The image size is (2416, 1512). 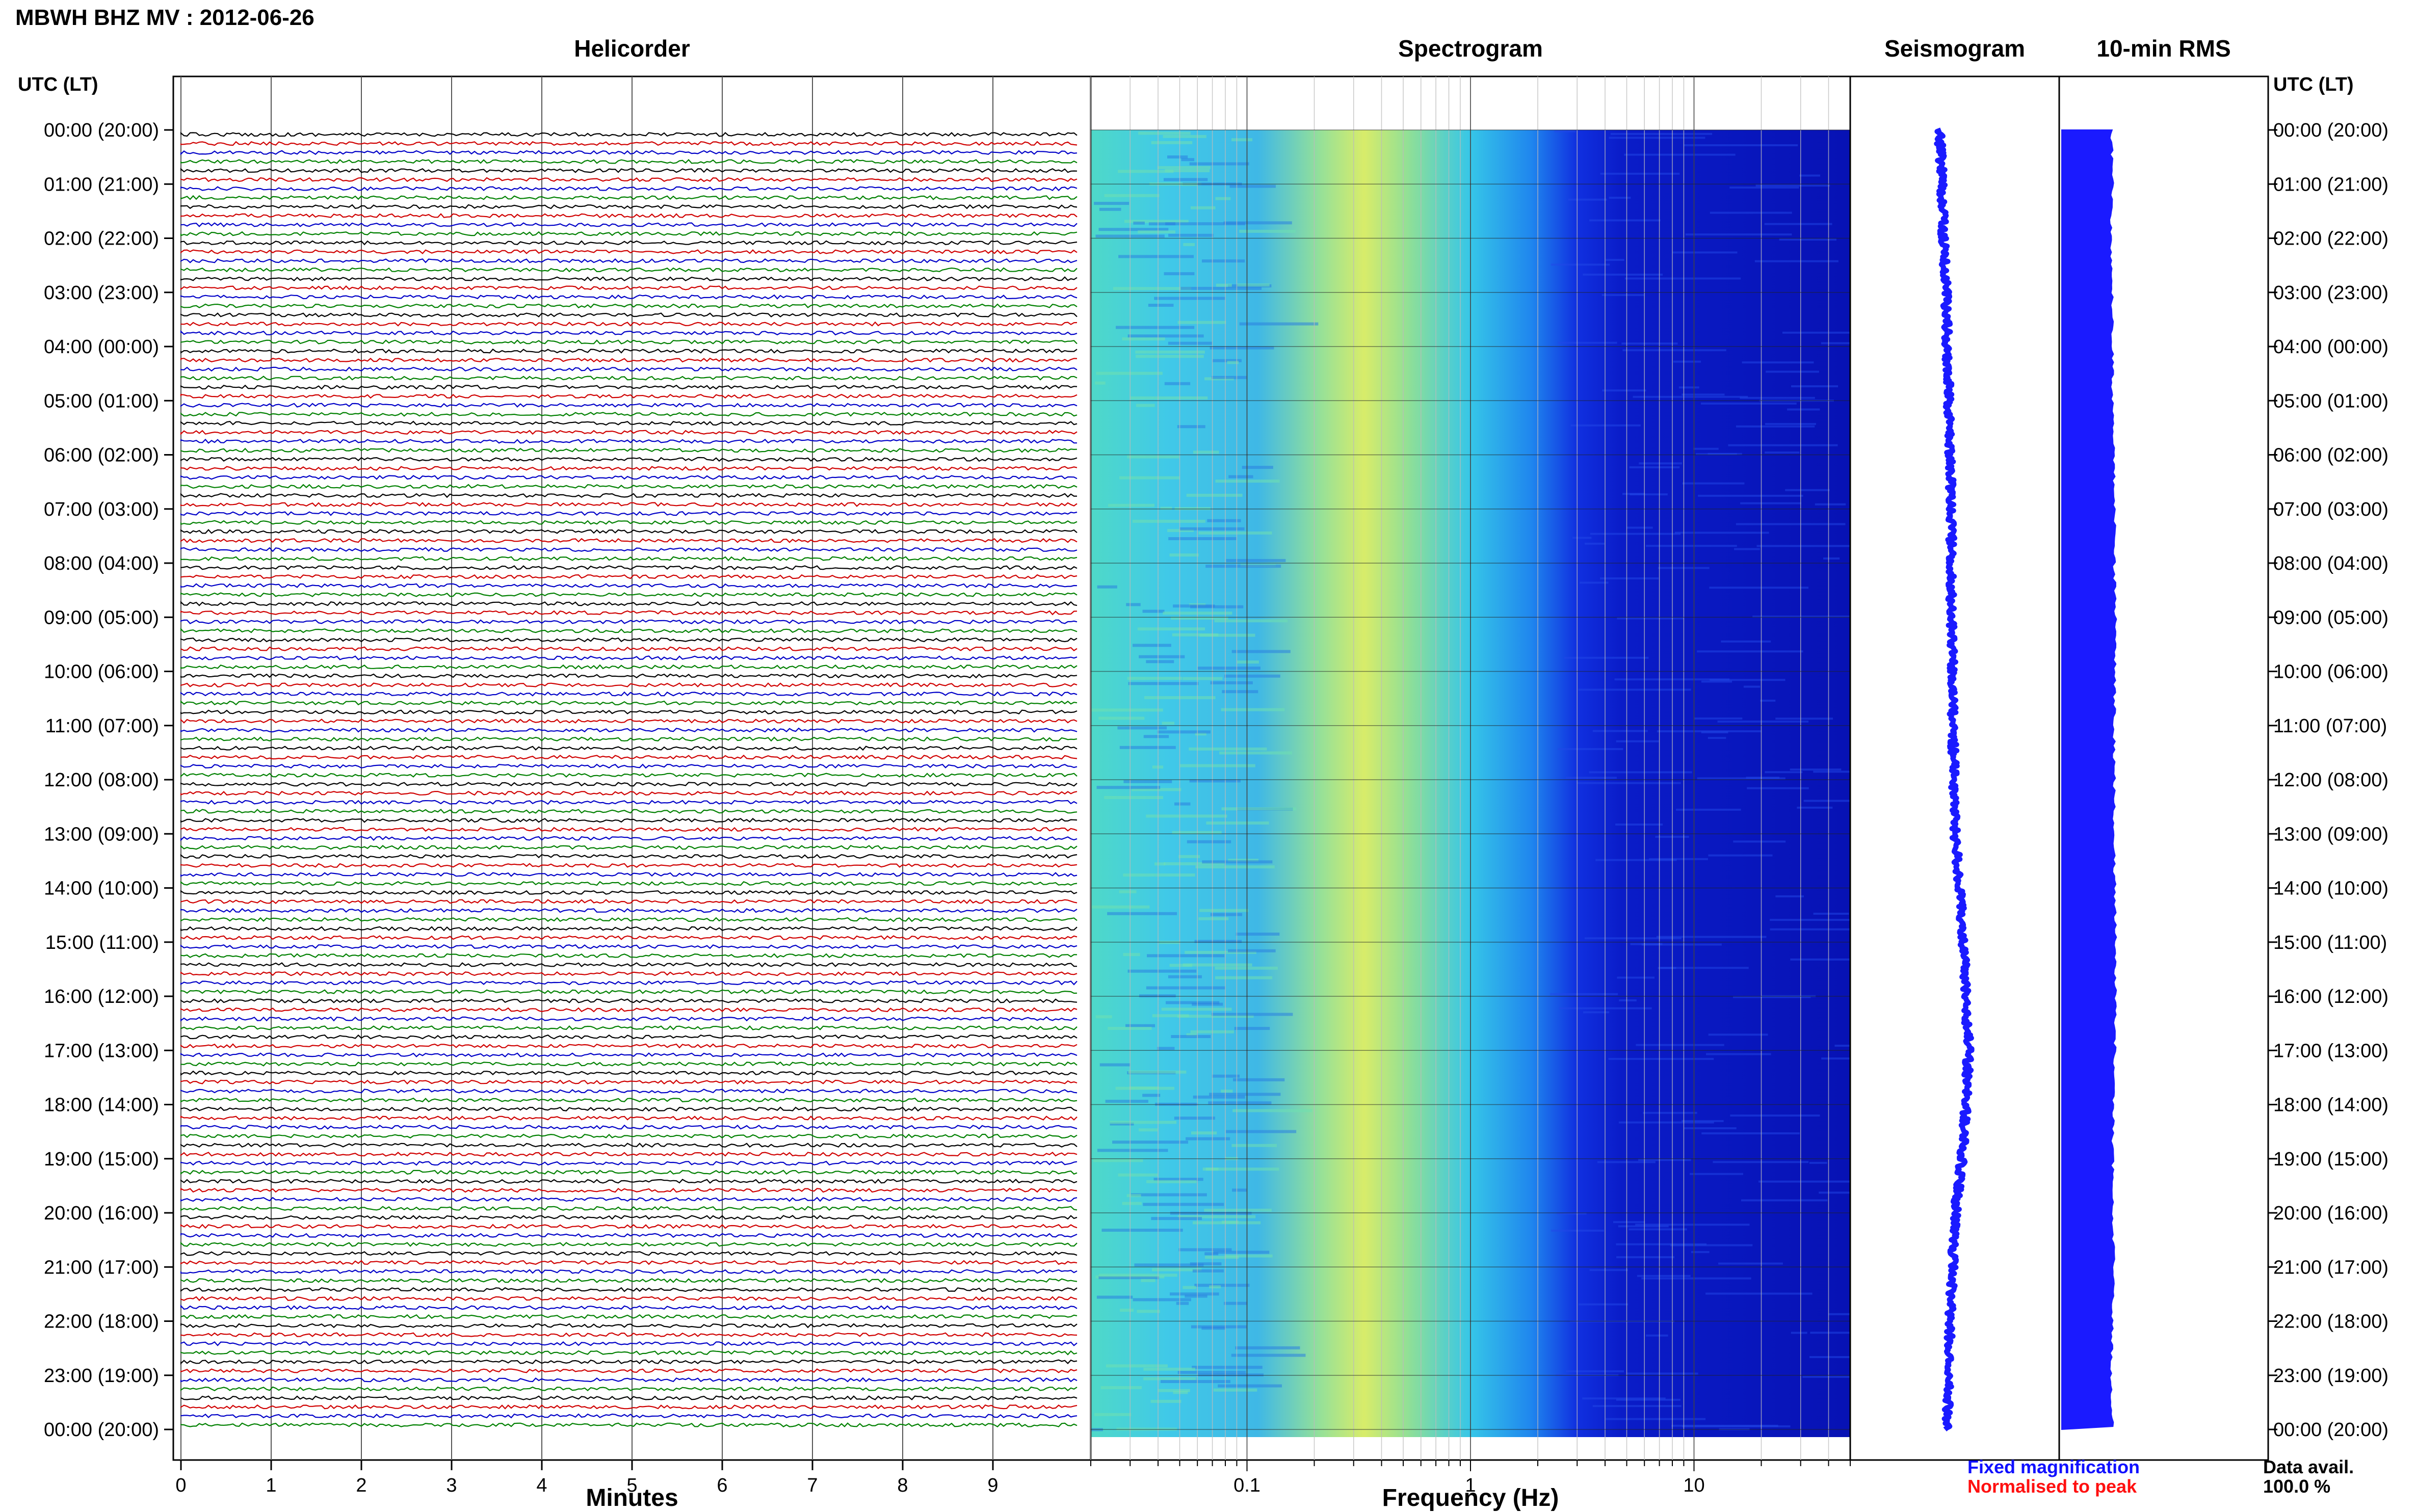 I want to click on minute-tick-label: 0, so click(x=180, y=1485).